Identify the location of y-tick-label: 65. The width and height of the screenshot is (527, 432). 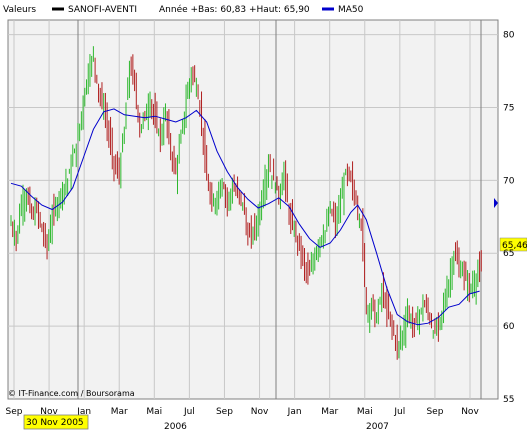
(508, 254).